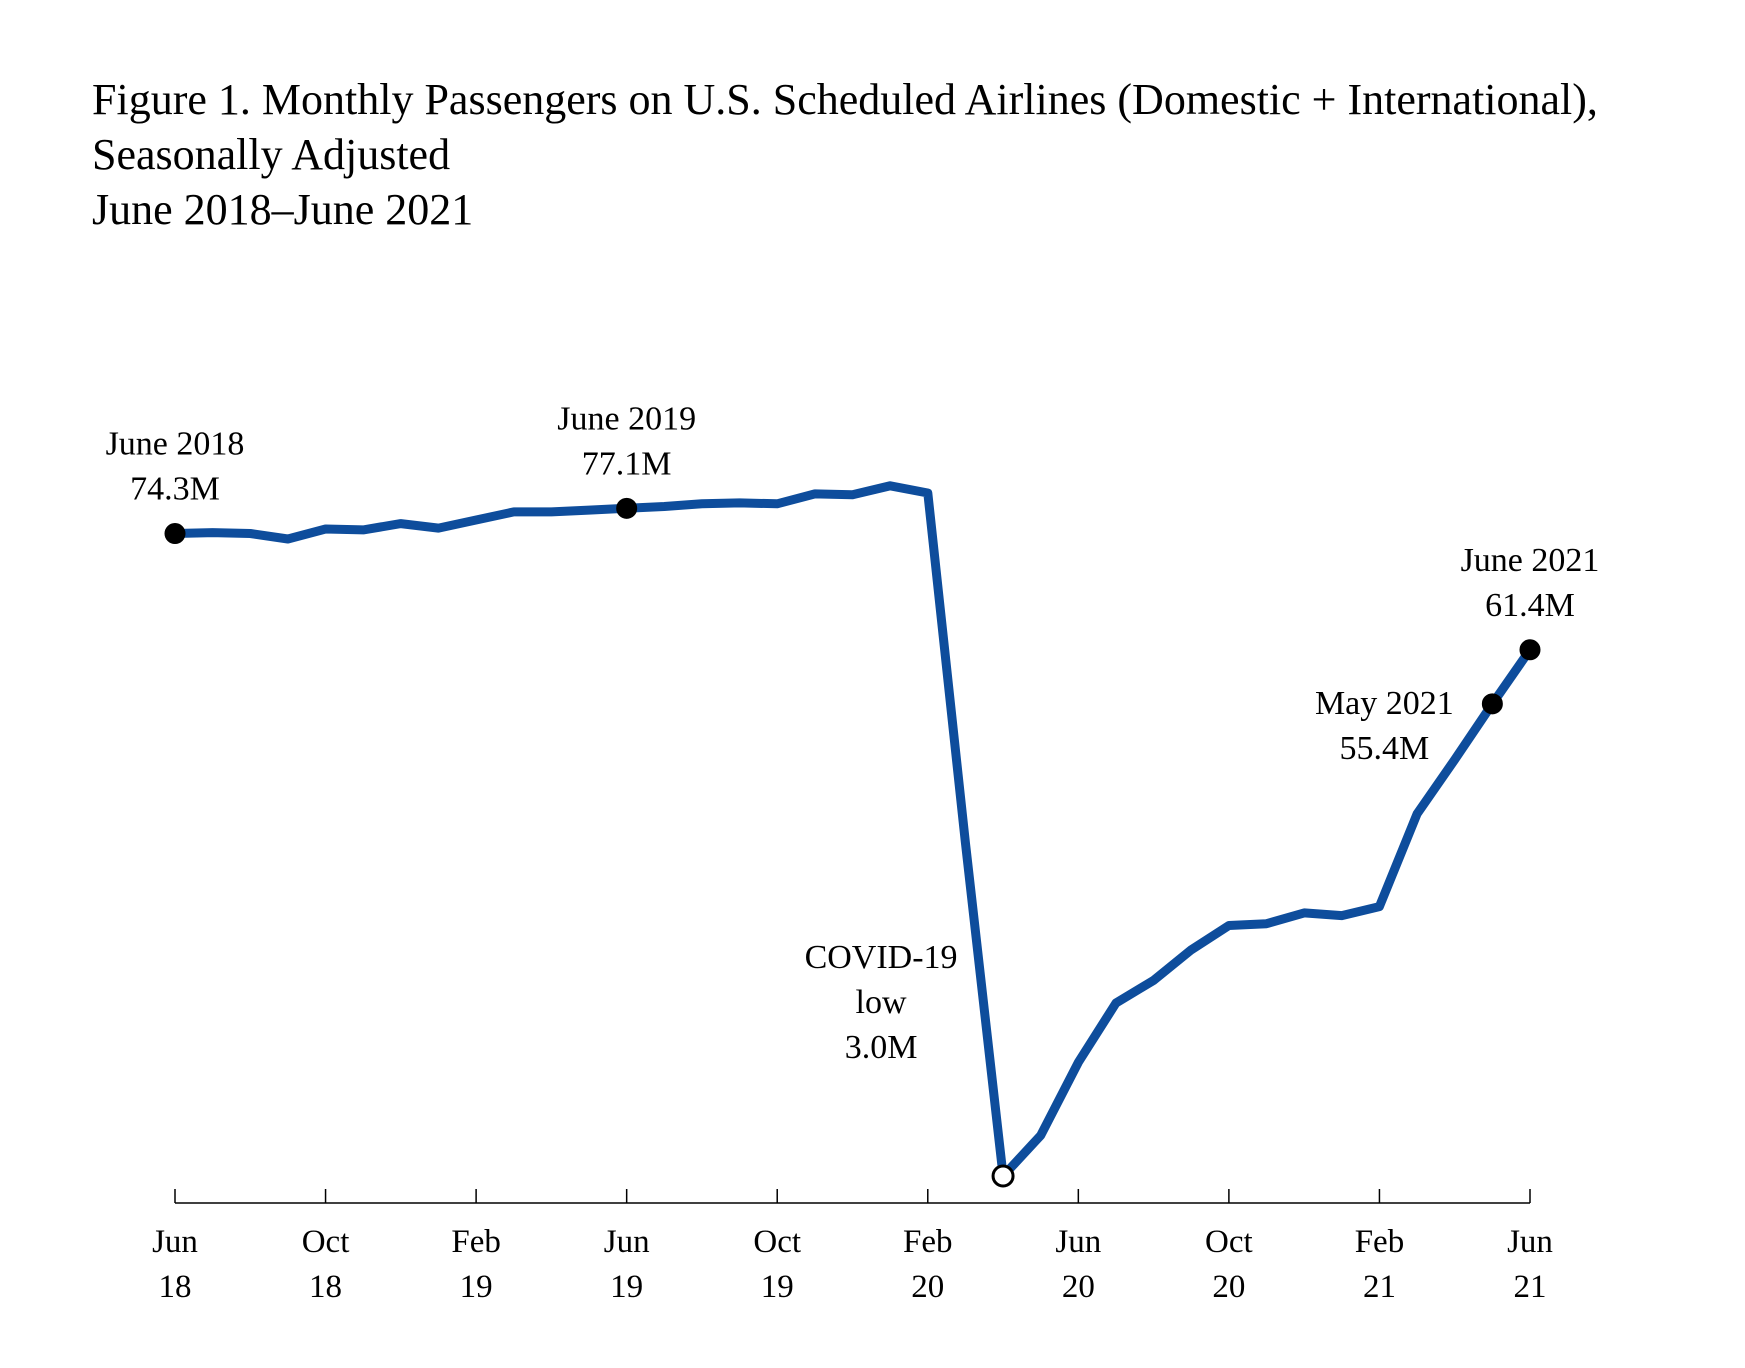 This screenshot has width=1745, height=1368. Describe the element at coordinates (175, 1242) in the screenshot. I see `x-tick-label-month-0: Jun` at that location.